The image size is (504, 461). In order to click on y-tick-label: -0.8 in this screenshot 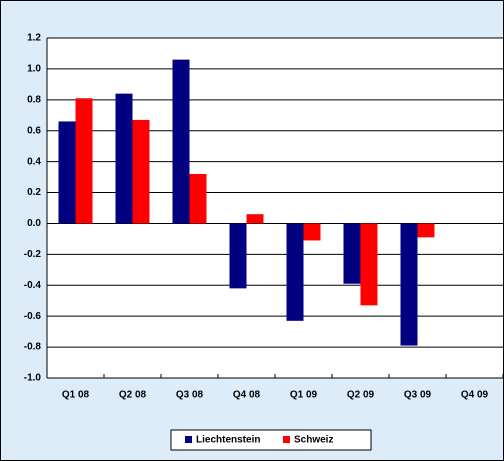, I will do `click(33, 347)`.